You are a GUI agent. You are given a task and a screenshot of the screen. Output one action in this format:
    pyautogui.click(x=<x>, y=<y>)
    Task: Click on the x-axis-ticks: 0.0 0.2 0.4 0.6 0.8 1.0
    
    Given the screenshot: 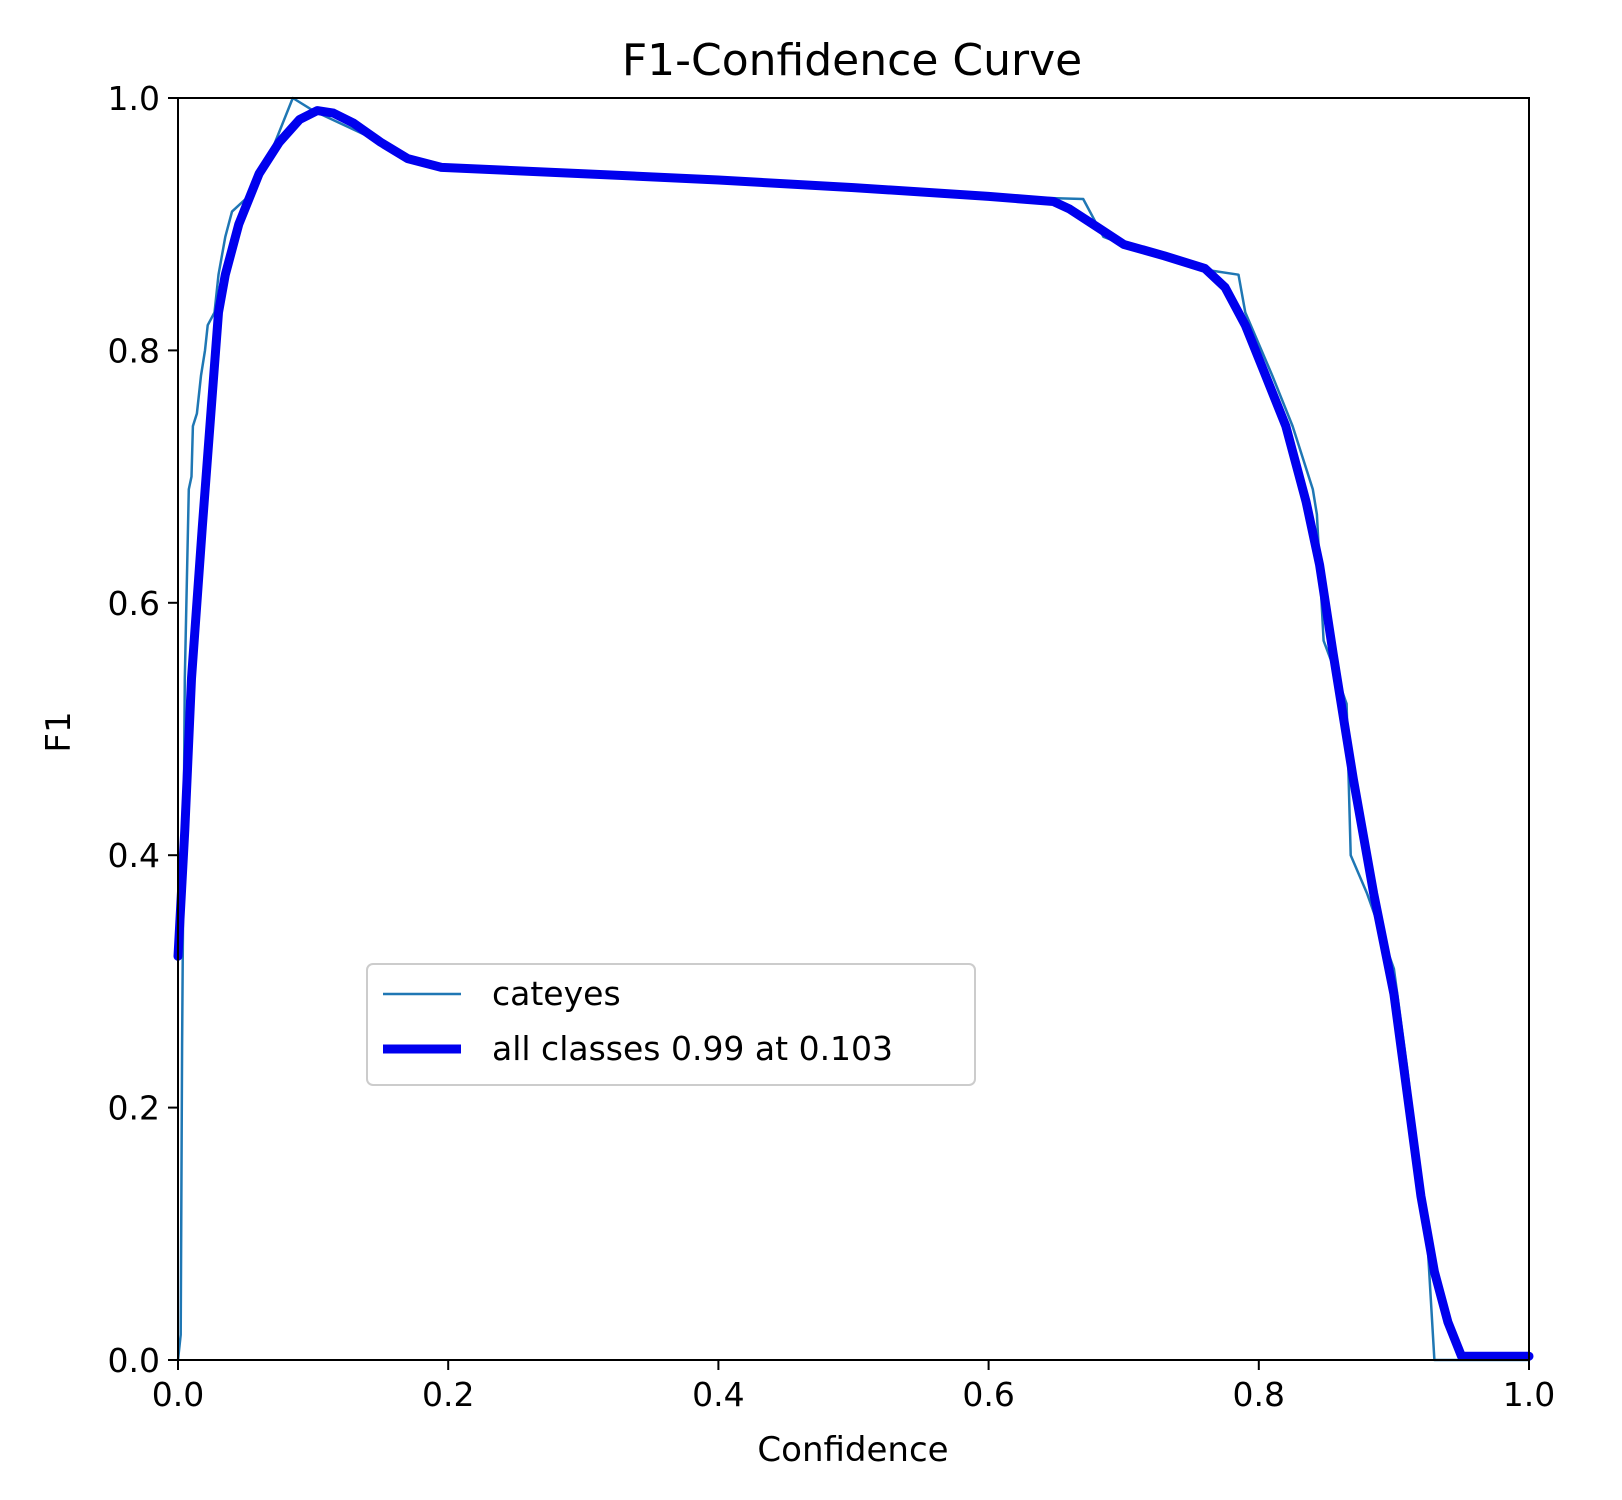 What is the action you would take?
    pyautogui.click(x=853, y=1387)
    